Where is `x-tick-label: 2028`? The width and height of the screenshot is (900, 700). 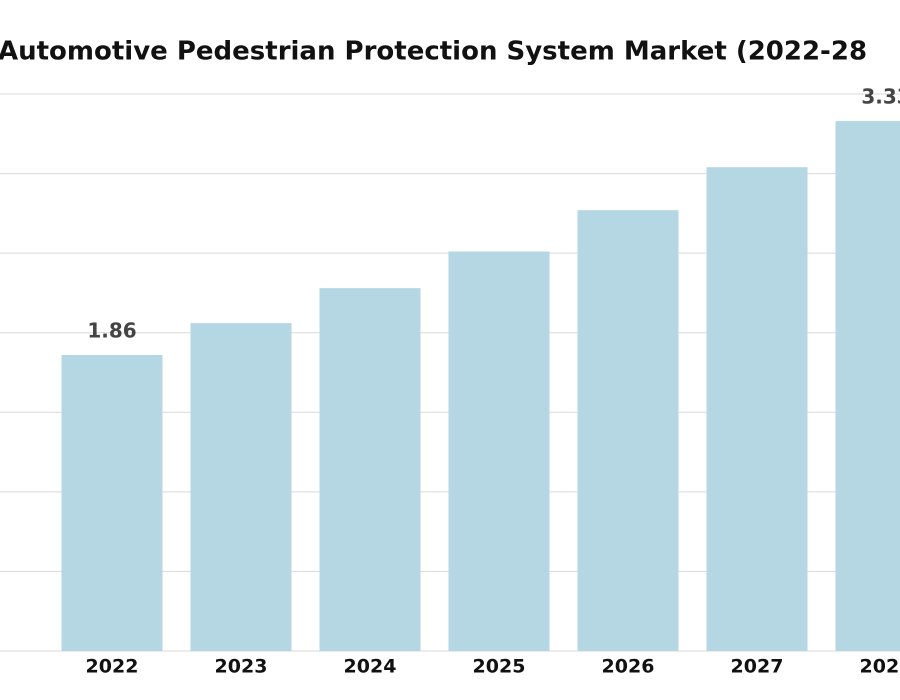 x-tick-label: 2028 is located at coordinates (880, 667).